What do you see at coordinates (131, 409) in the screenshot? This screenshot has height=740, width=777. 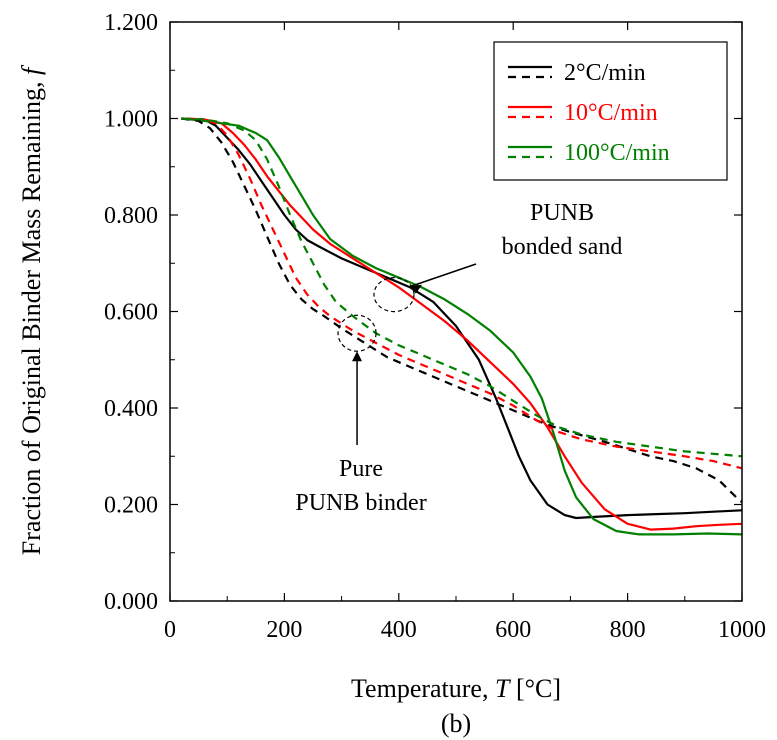 I see `y-tick-label: 0.400` at bounding box center [131, 409].